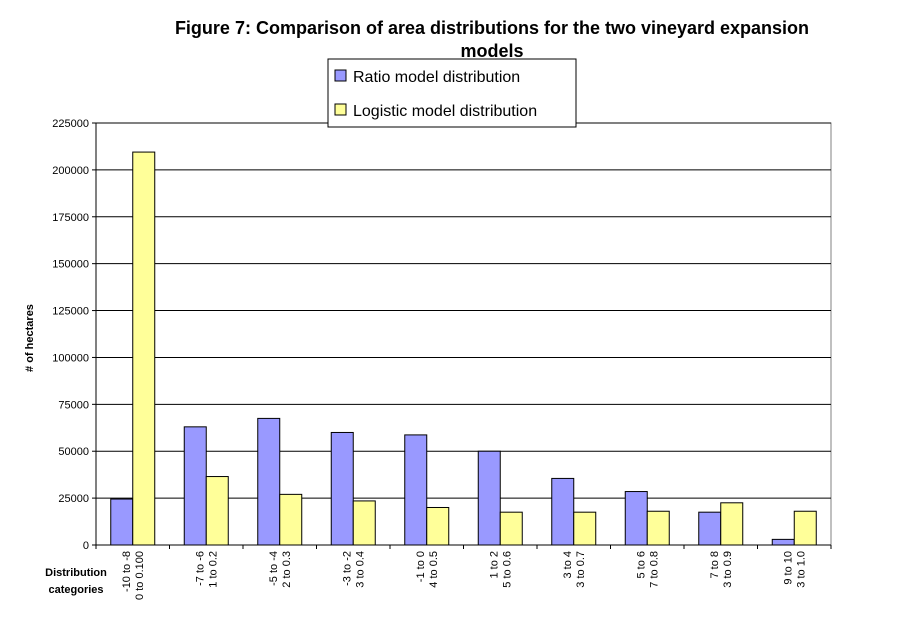  What do you see at coordinates (75, 590) in the screenshot?
I see `x-axis-label-line2: categories` at bounding box center [75, 590].